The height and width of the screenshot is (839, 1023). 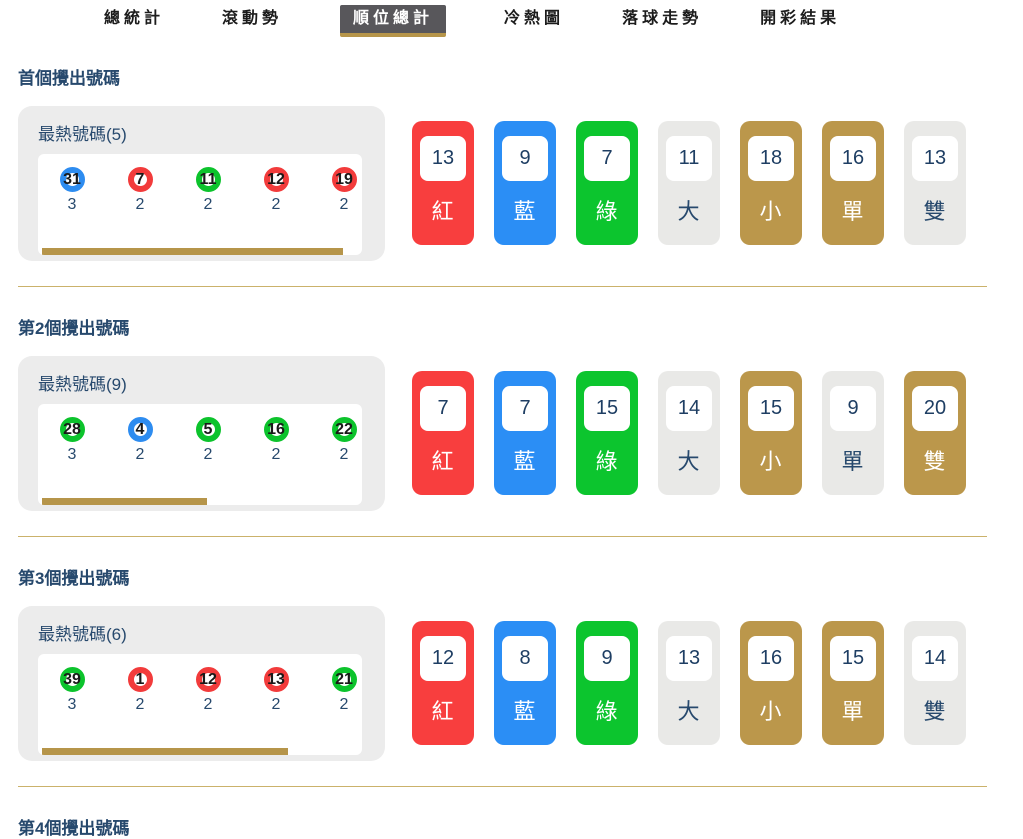 I want to click on hot-numbers-scroll-panel: 31 3 7 2 11 2 12 2, so click(x=200, y=204).